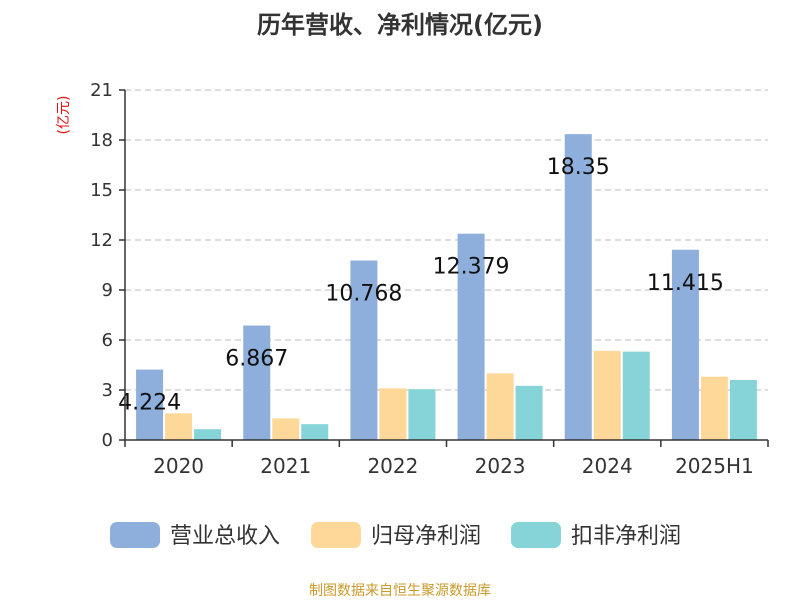 Image resolution: width=800 pixels, height=600 pixels. What do you see at coordinates (392, 466) in the screenshot?
I see `x-tick-label: 2022` at bounding box center [392, 466].